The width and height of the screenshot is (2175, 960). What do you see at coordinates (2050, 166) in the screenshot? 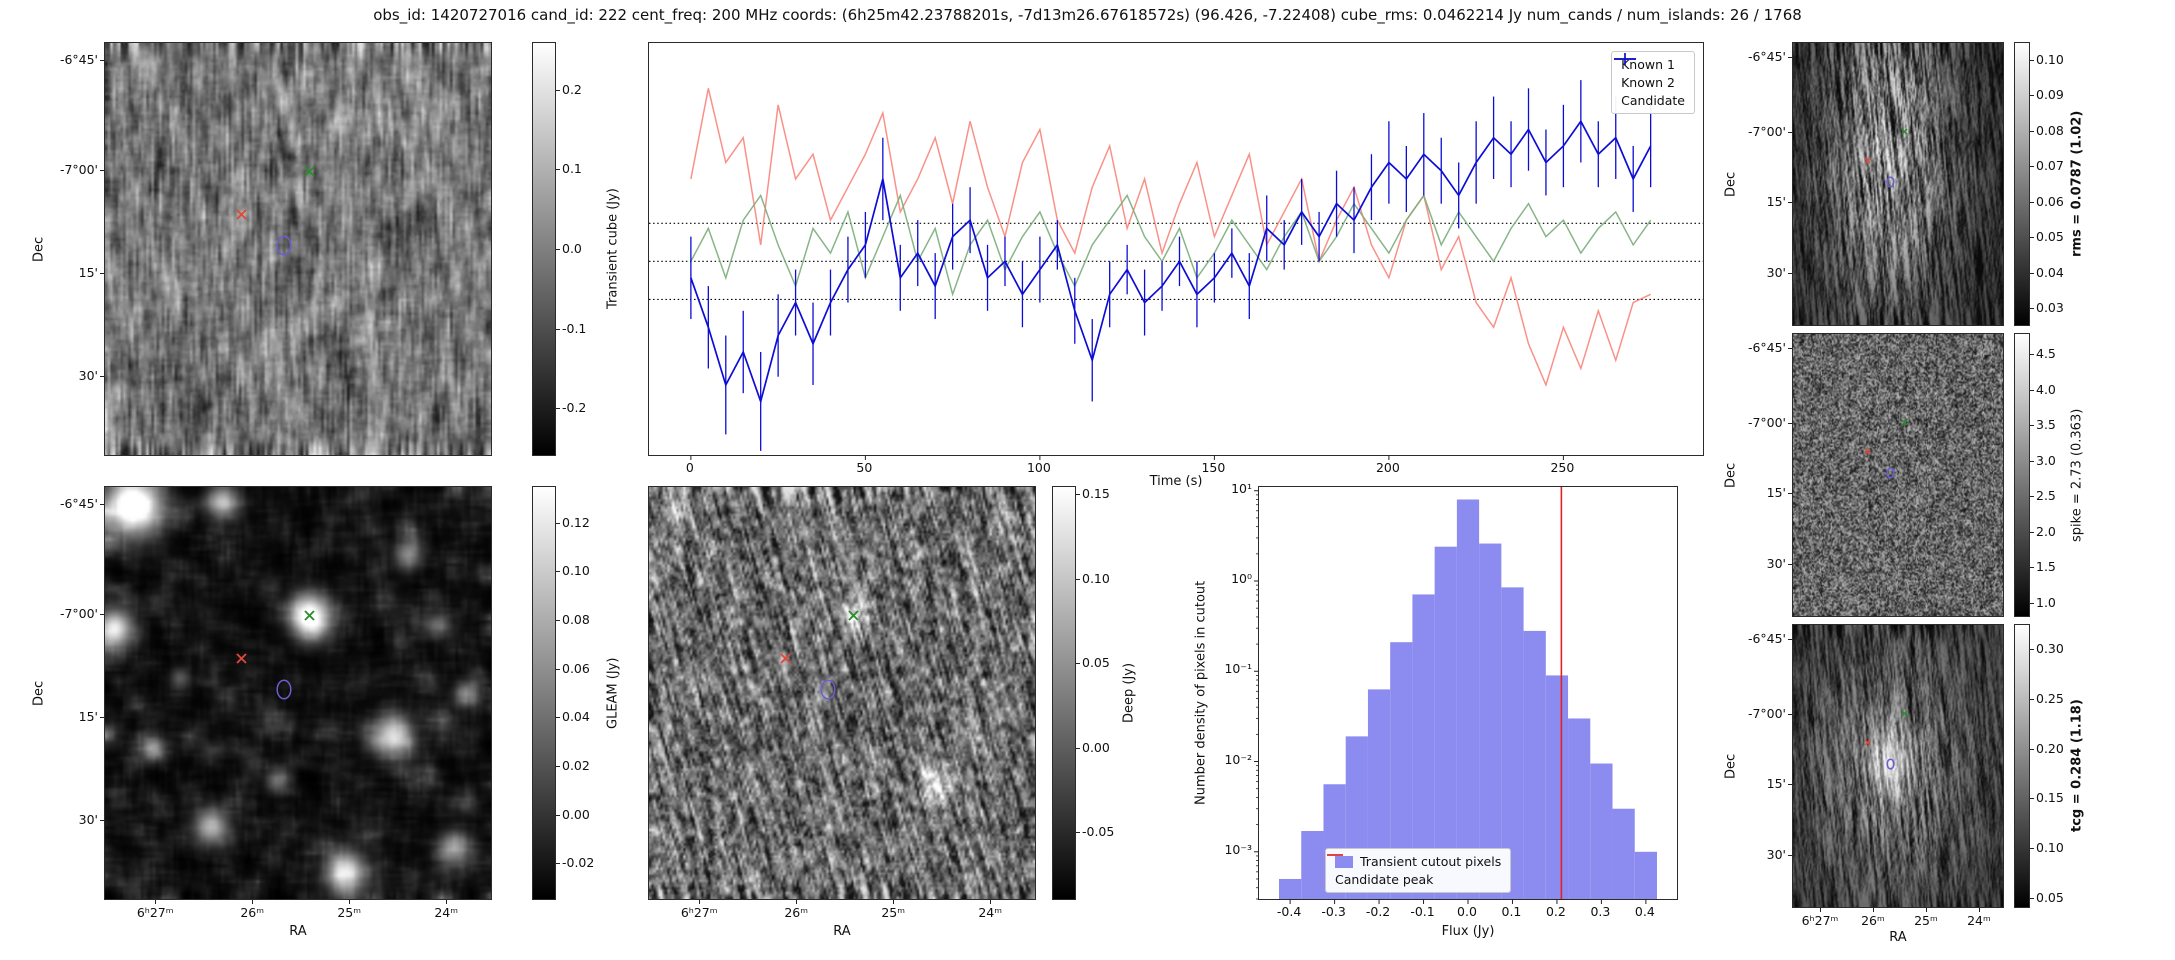
I see `colorbar-tick-label: 0.07` at bounding box center [2050, 166].